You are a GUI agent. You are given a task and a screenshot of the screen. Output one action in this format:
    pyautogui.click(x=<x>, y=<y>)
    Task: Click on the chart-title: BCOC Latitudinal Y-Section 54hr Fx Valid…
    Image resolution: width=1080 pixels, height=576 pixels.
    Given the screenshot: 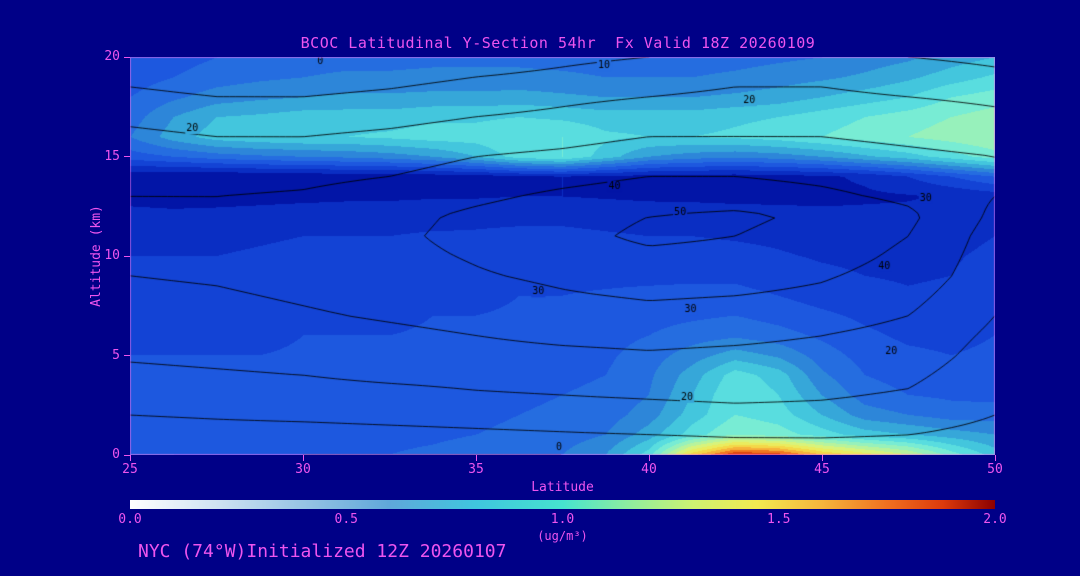 What is the action you would take?
    pyautogui.click(x=558, y=43)
    